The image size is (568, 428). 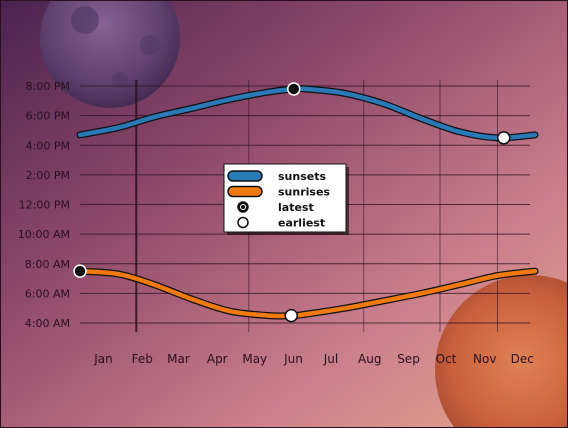 I want to click on y-tick-label: 2:00 PM, so click(x=48, y=175).